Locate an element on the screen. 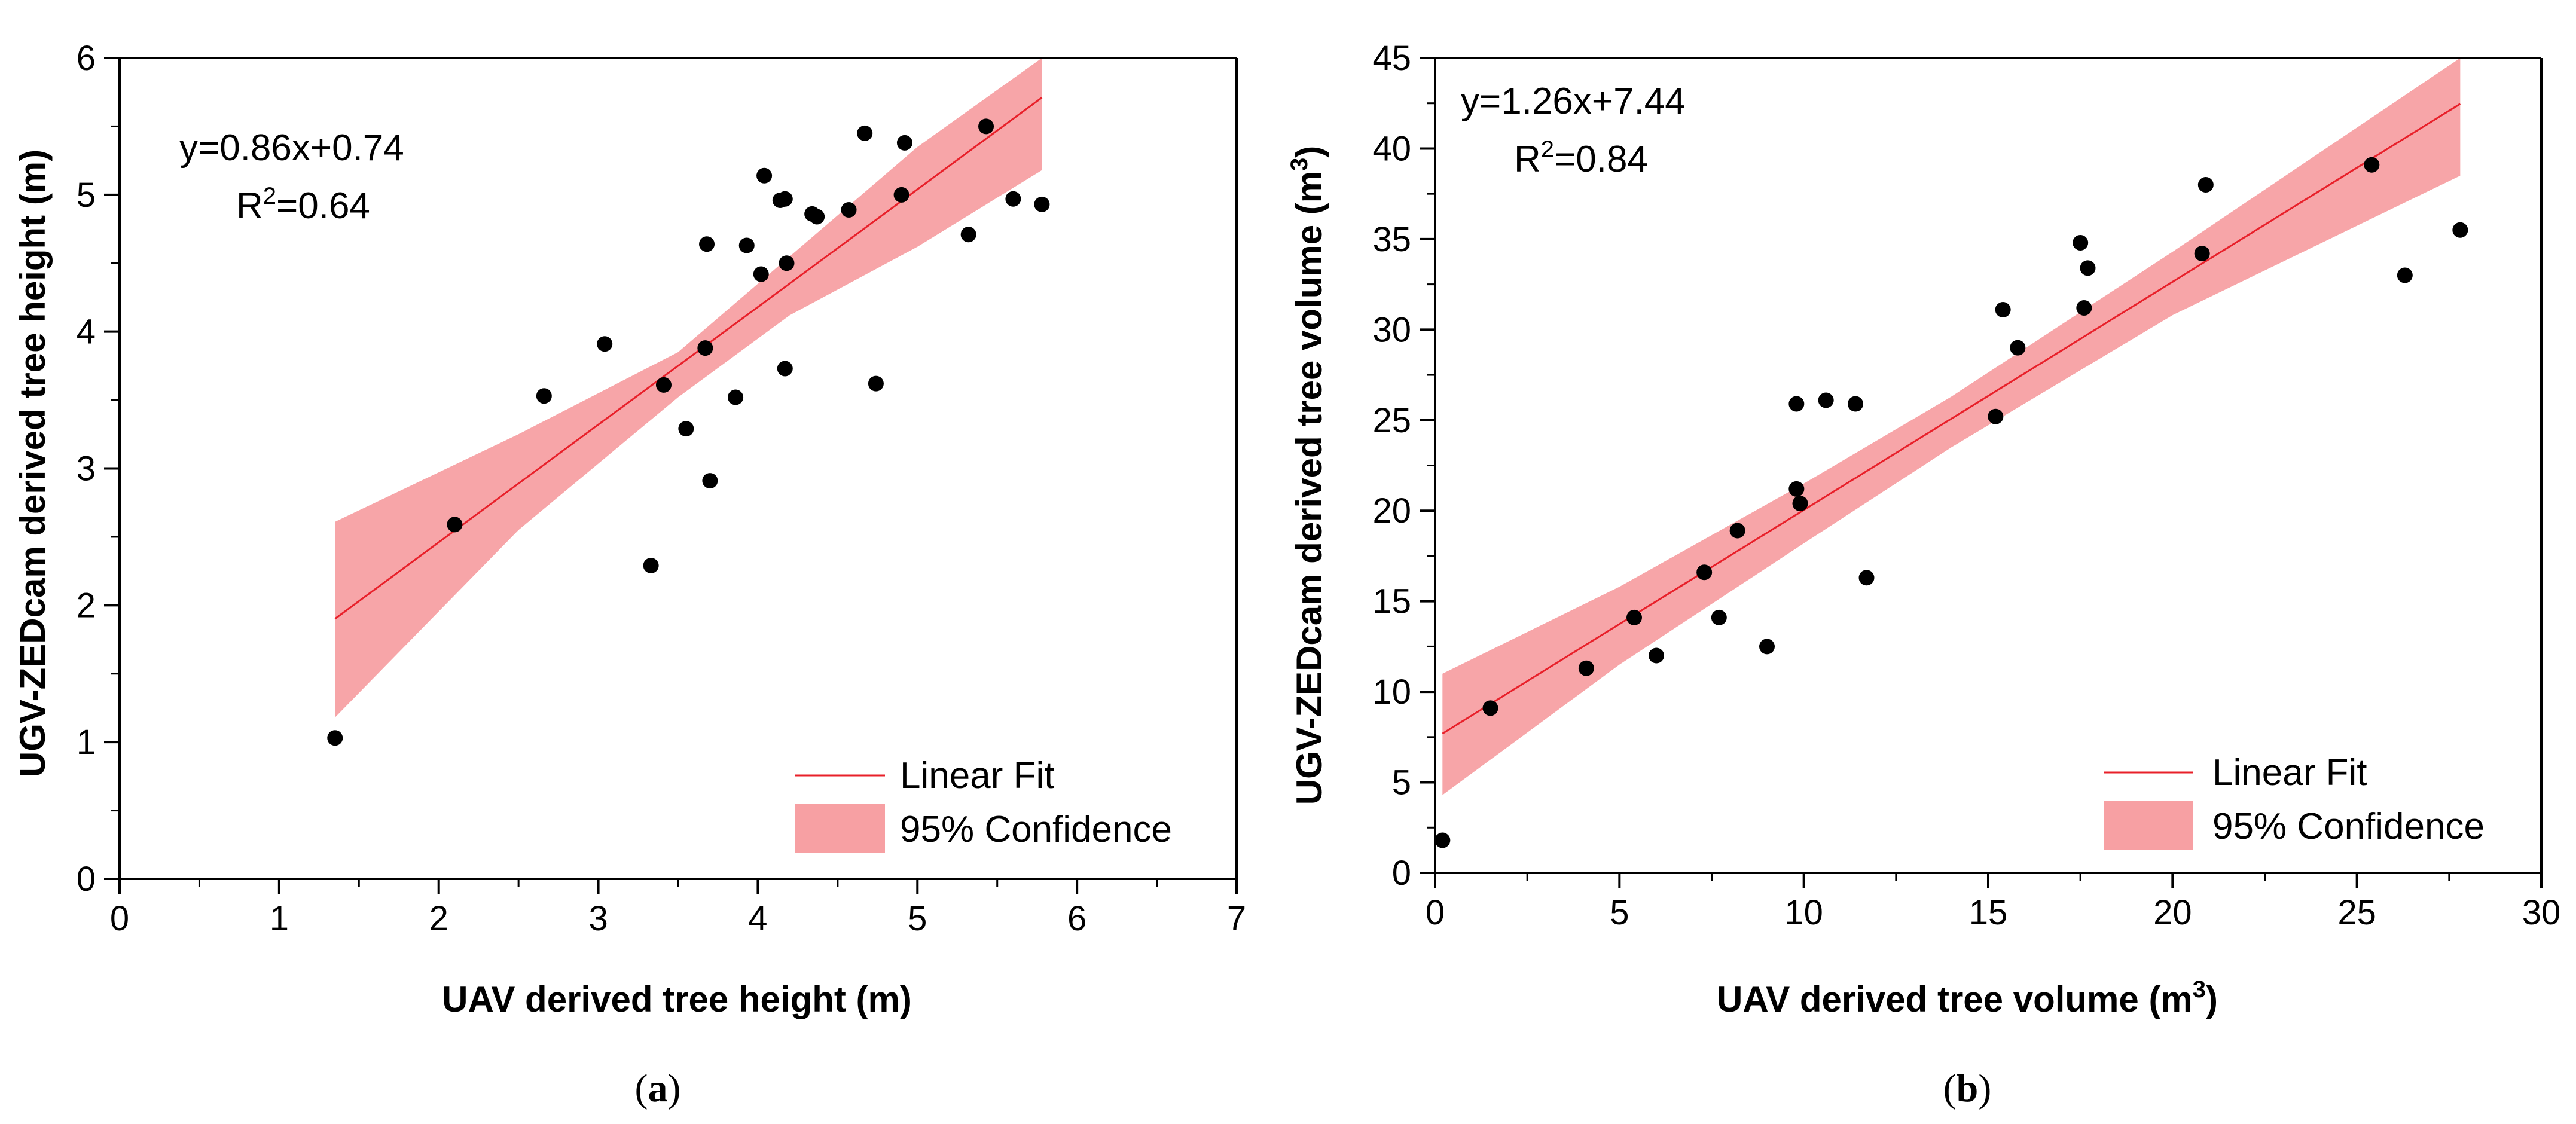 Image resolution: width=2576 pixels, height=1124 pixels. chart-b-legend: Linear Fit 95% Confidence is located at coordinates (2294, 801).